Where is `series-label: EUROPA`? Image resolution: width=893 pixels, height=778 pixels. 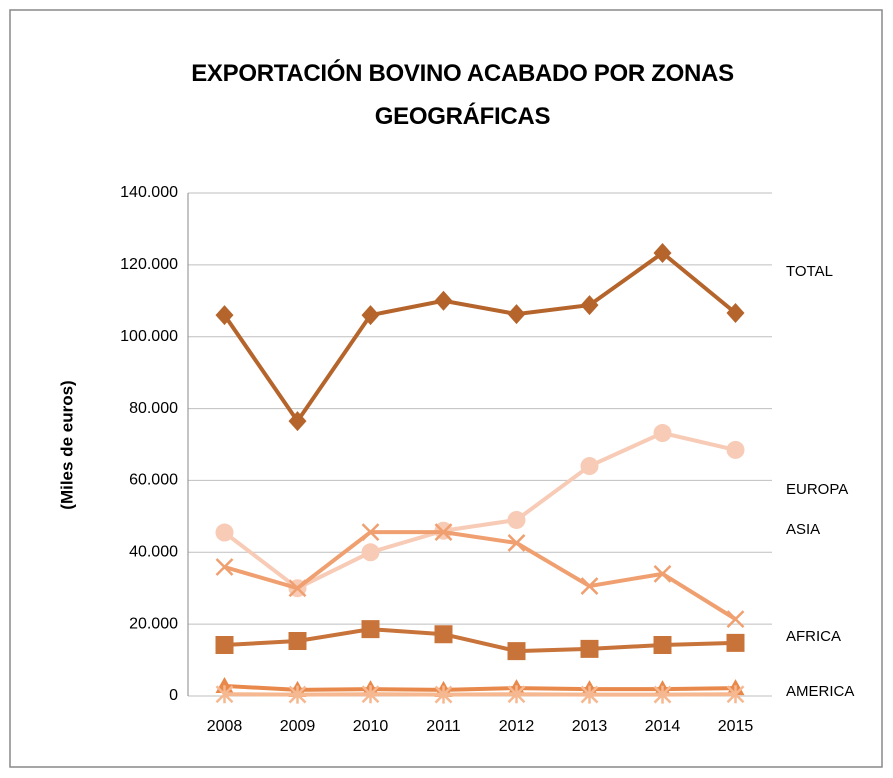
series-label: EUROPA is located at coordinates (817, 489).